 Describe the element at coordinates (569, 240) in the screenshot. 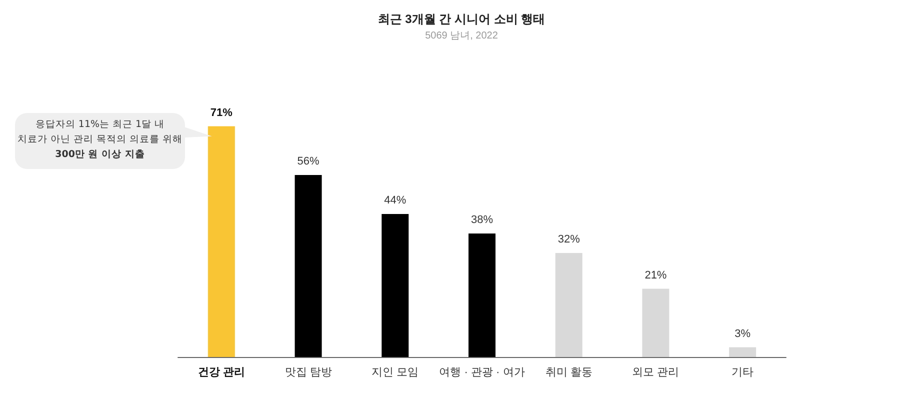

I see `data-label: 32%` at that location.